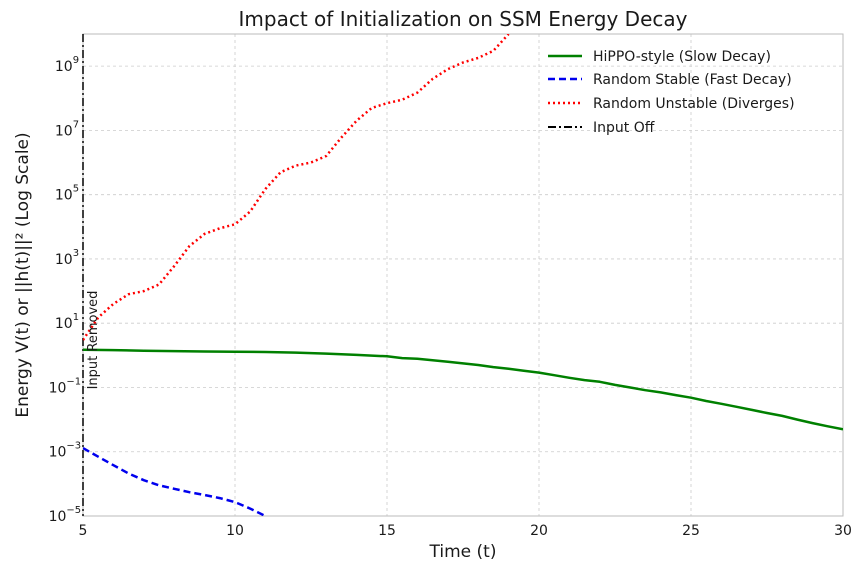  I want to click on x-tick-label: 30, so click(843, 531).